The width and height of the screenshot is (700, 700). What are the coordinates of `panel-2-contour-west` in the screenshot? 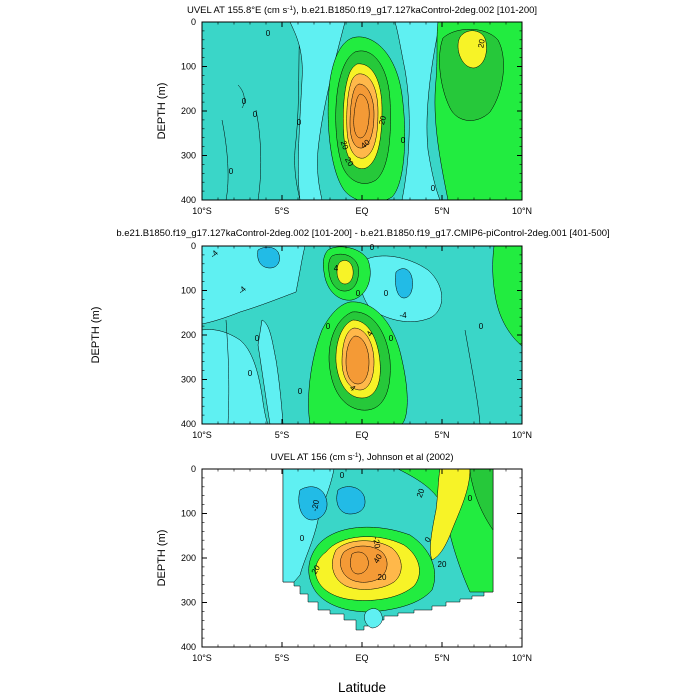 It's located at (227, 371).